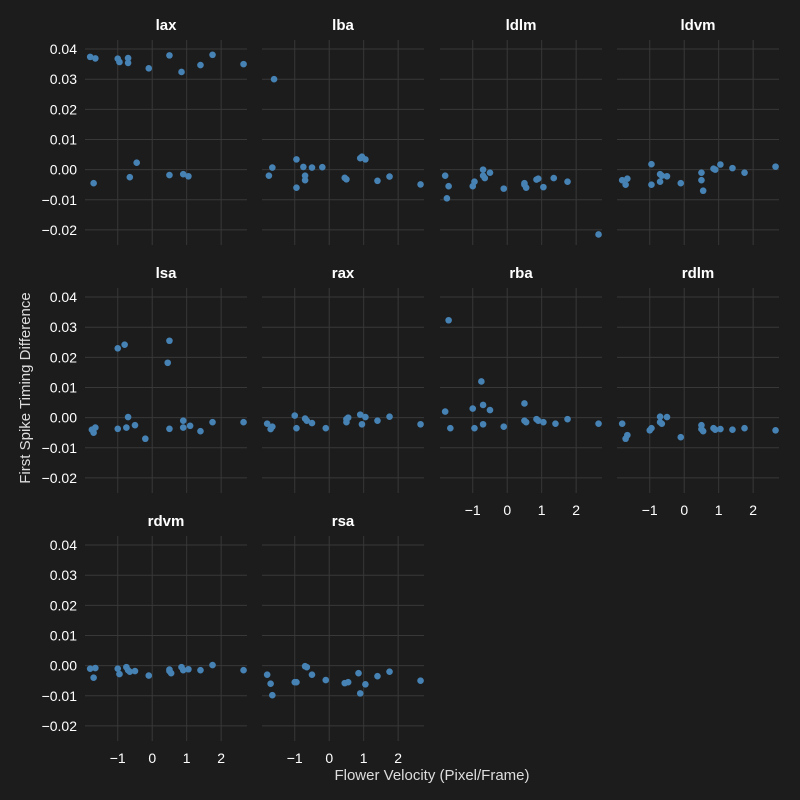  Describe the element at coordinates (343, 521) in the screenshot. I see `panel-title: rsa` at that location.